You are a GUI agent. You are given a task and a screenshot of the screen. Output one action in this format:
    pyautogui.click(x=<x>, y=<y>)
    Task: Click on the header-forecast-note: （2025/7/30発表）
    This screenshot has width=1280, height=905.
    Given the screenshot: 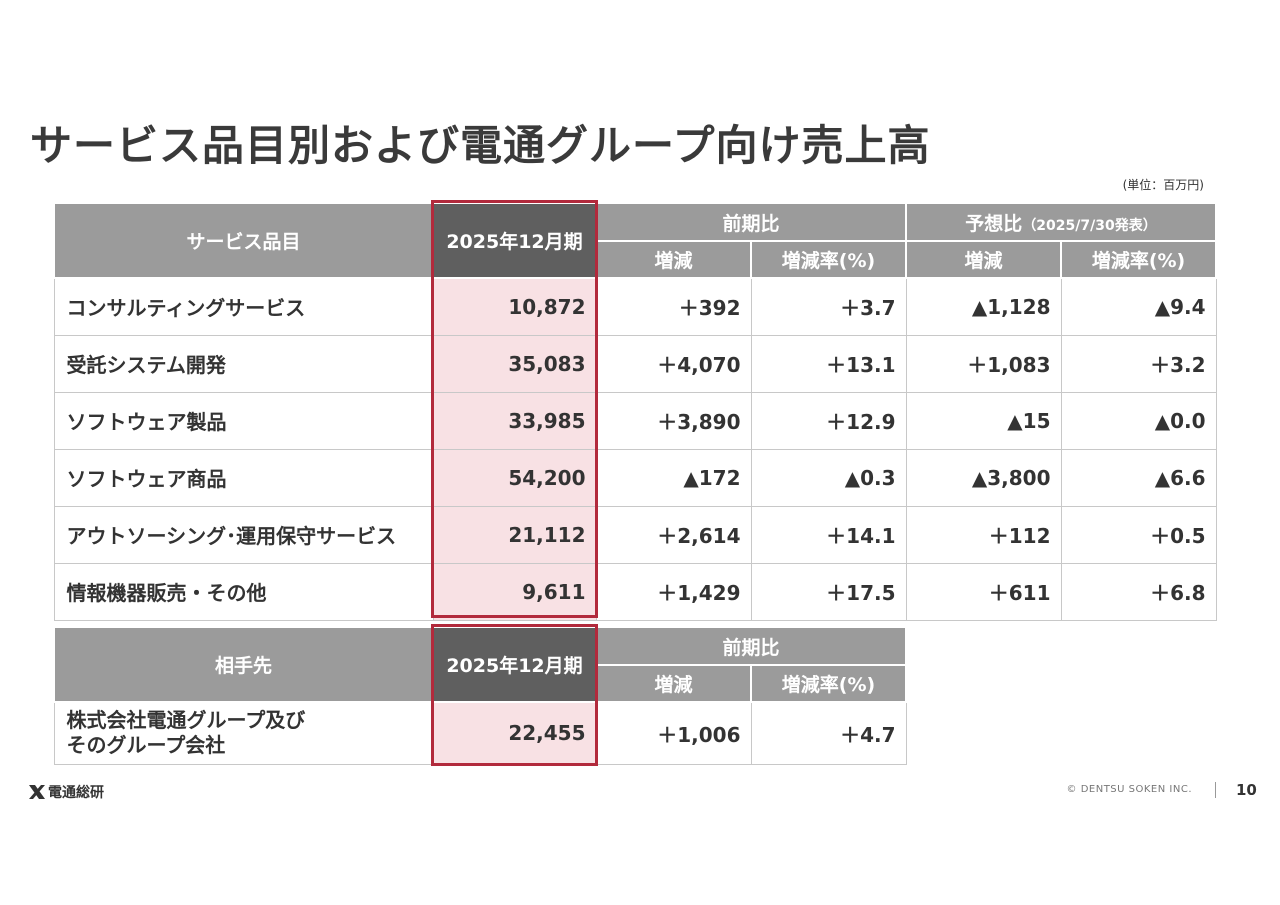 What is the action you would take?
    pyautogui.click(x=1089, y=225)
    